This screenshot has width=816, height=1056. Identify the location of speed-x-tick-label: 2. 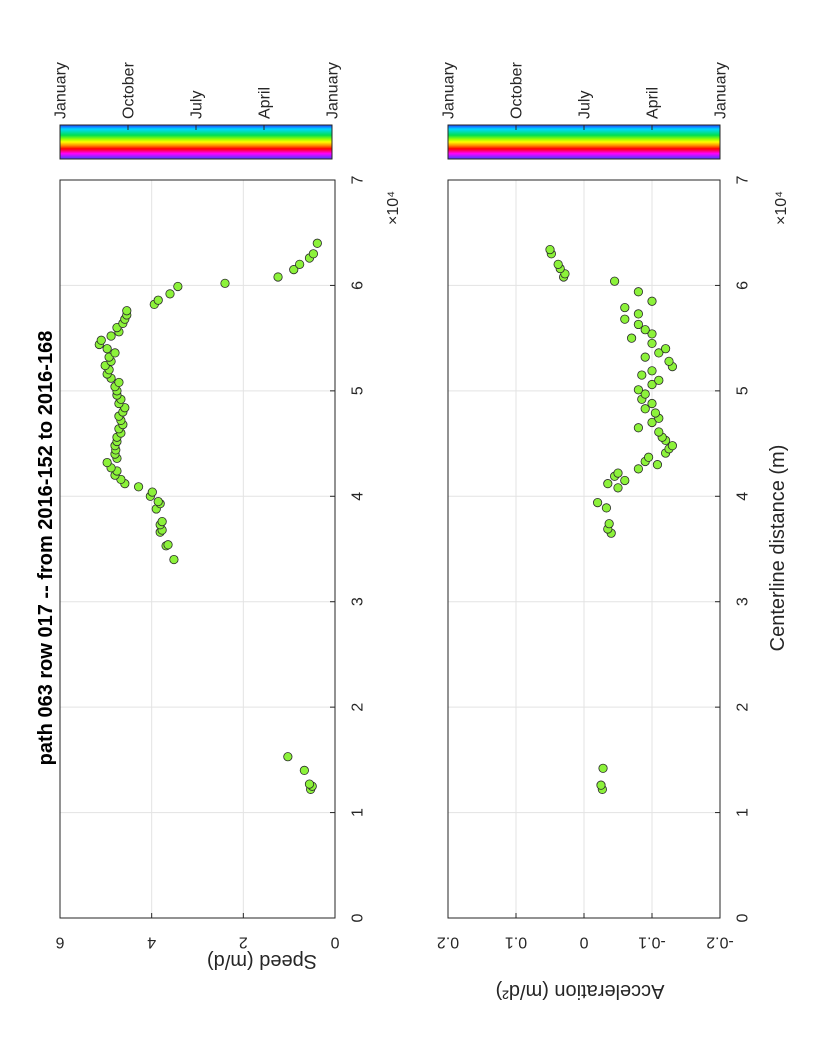
(358, 707).